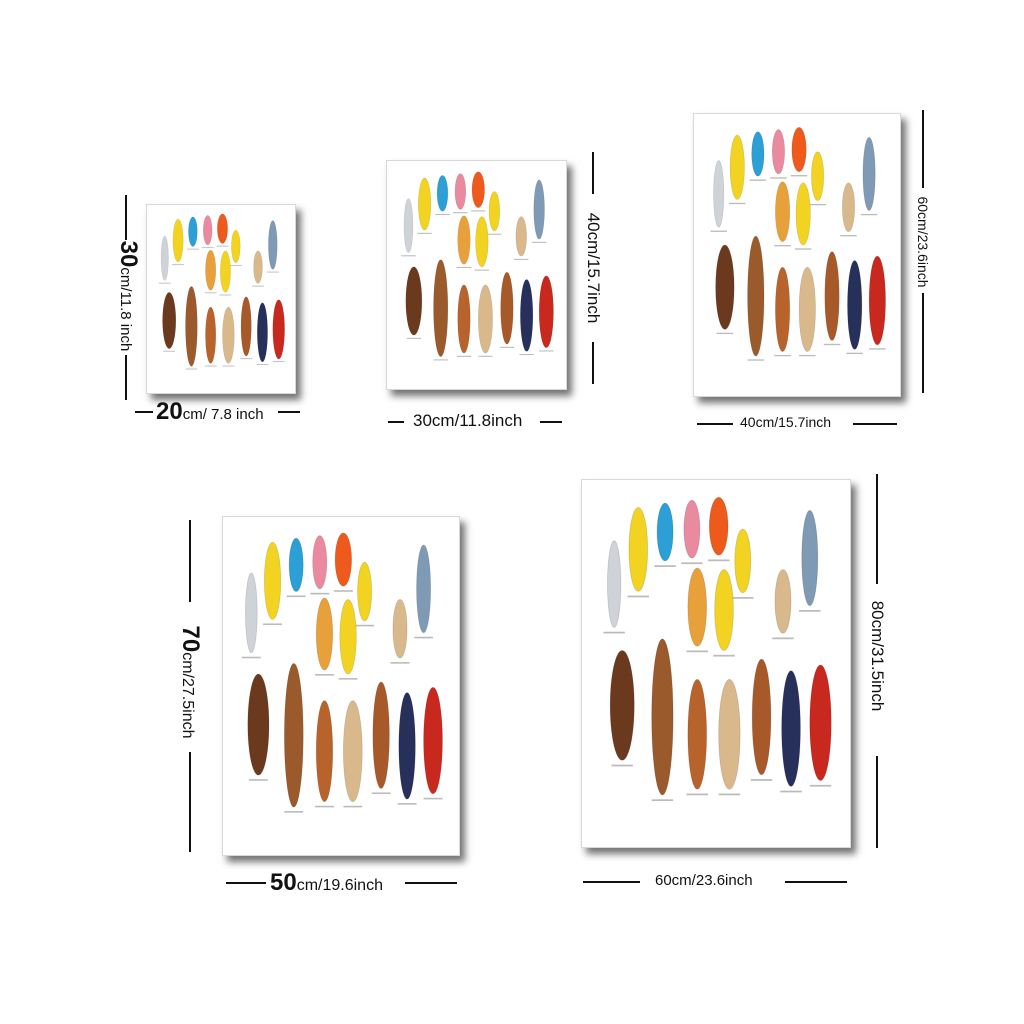 Image resolution: width=1024 pixels, height=1024 pixels. I want to click on surfboard-chart-artwork, so click(798, 243).